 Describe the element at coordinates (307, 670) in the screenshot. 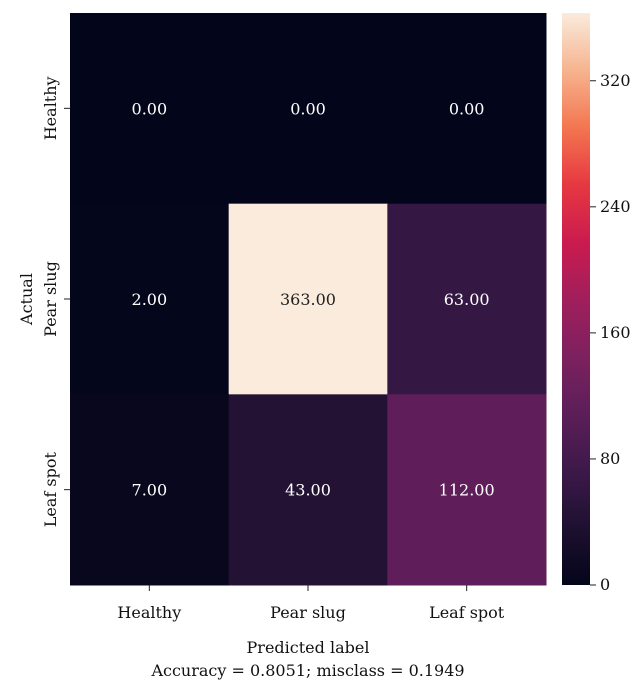

I see `accuracy-caption: Accuracy = 0.8051; misclass = 0.1949` at that location.